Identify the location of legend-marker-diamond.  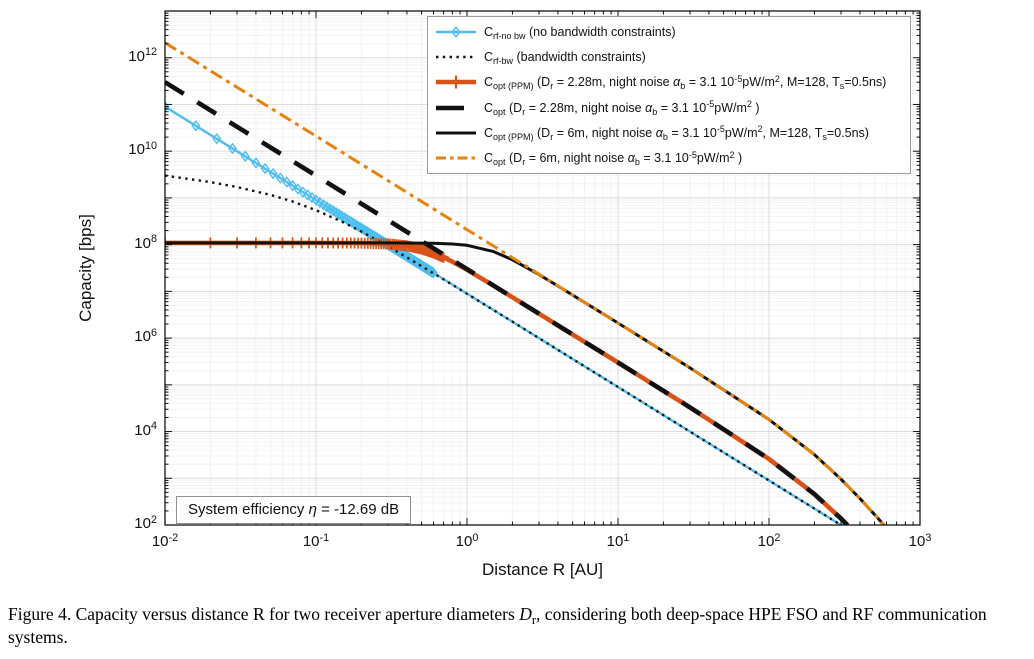
(456, 31).